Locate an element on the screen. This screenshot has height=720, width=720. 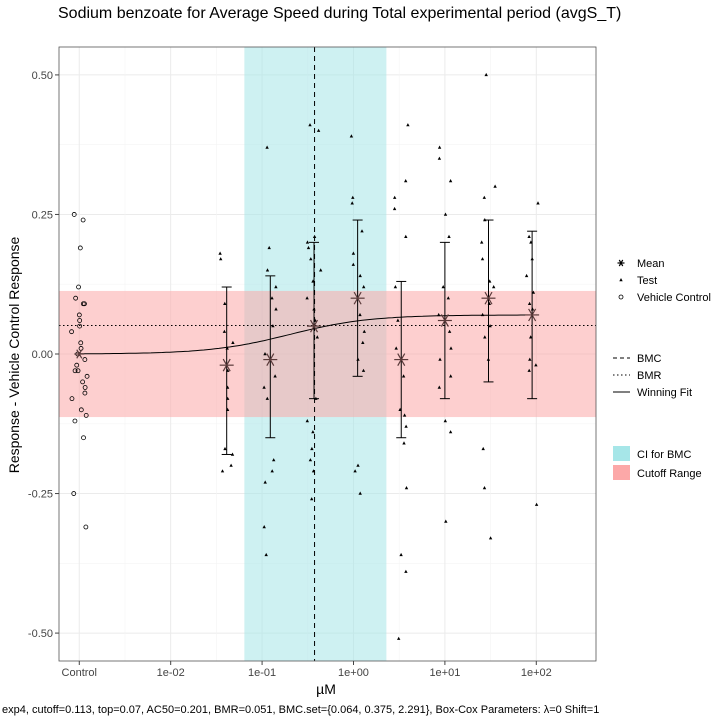
control-mean-marker is located at coordinates (79, 354).